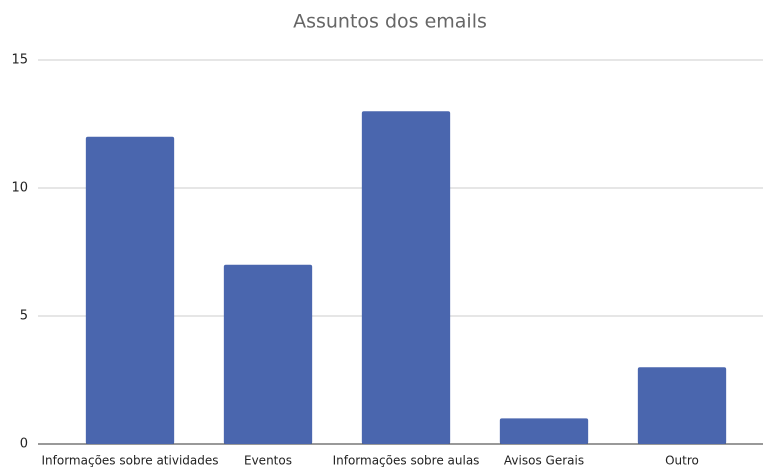 The height and width of the screenshot is (472, 763). I want to click on x-tick-label: Informações sobre aulas, so click(406, 461).